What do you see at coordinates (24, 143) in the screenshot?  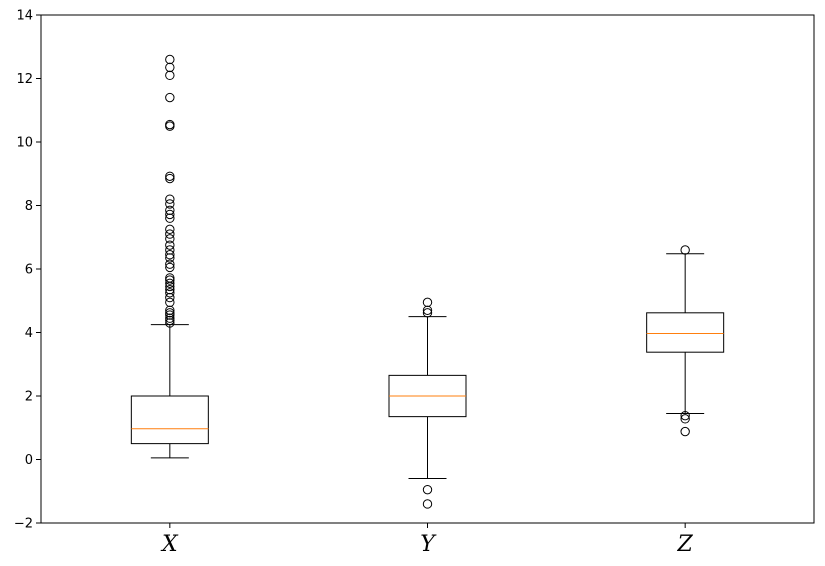 I see `y-tick-label: 10` at bounding box center [24, 143].